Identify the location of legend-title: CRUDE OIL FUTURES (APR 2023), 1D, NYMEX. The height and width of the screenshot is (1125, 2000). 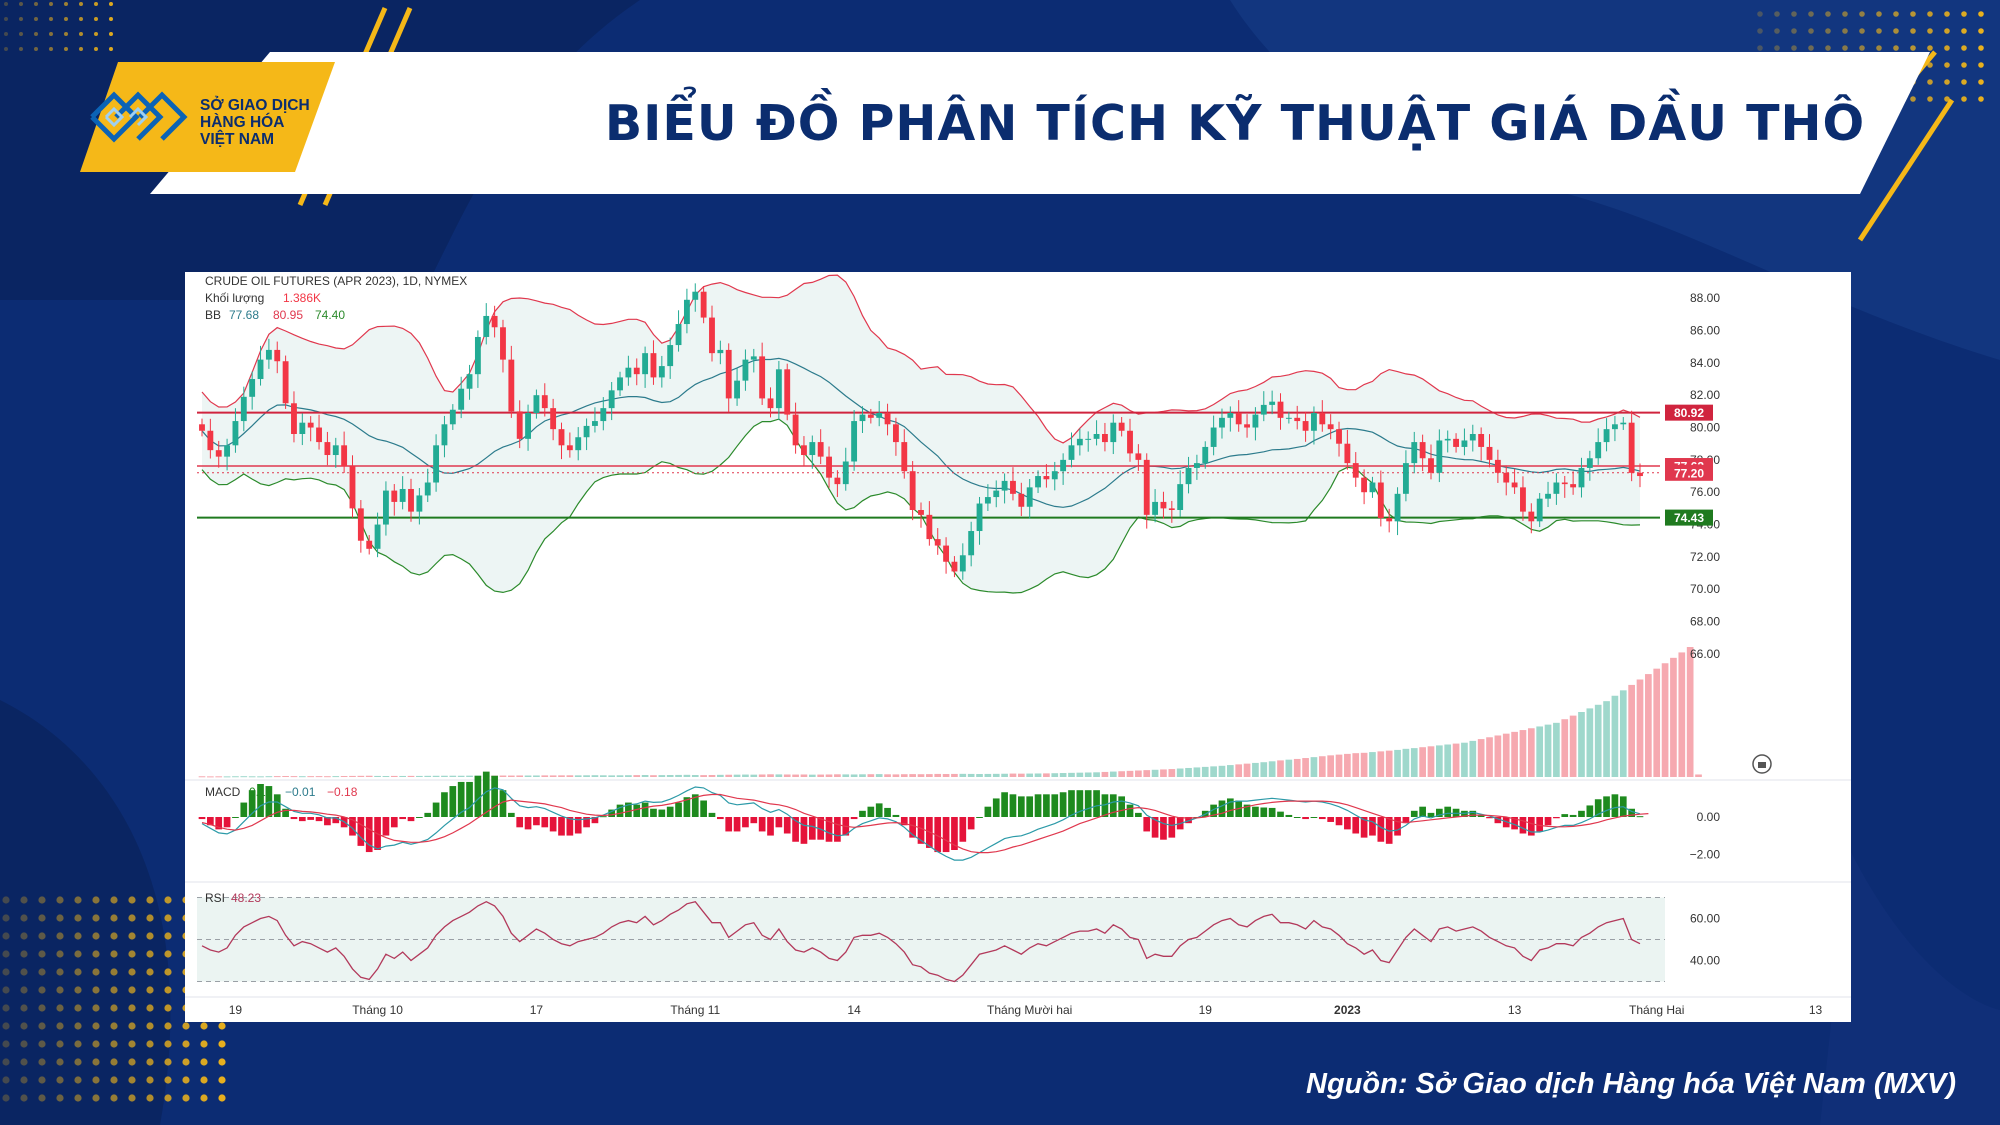
(336, 281).